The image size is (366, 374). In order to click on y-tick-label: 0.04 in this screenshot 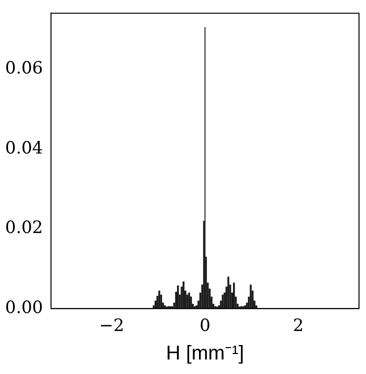, I will do `click(24, 148)`.